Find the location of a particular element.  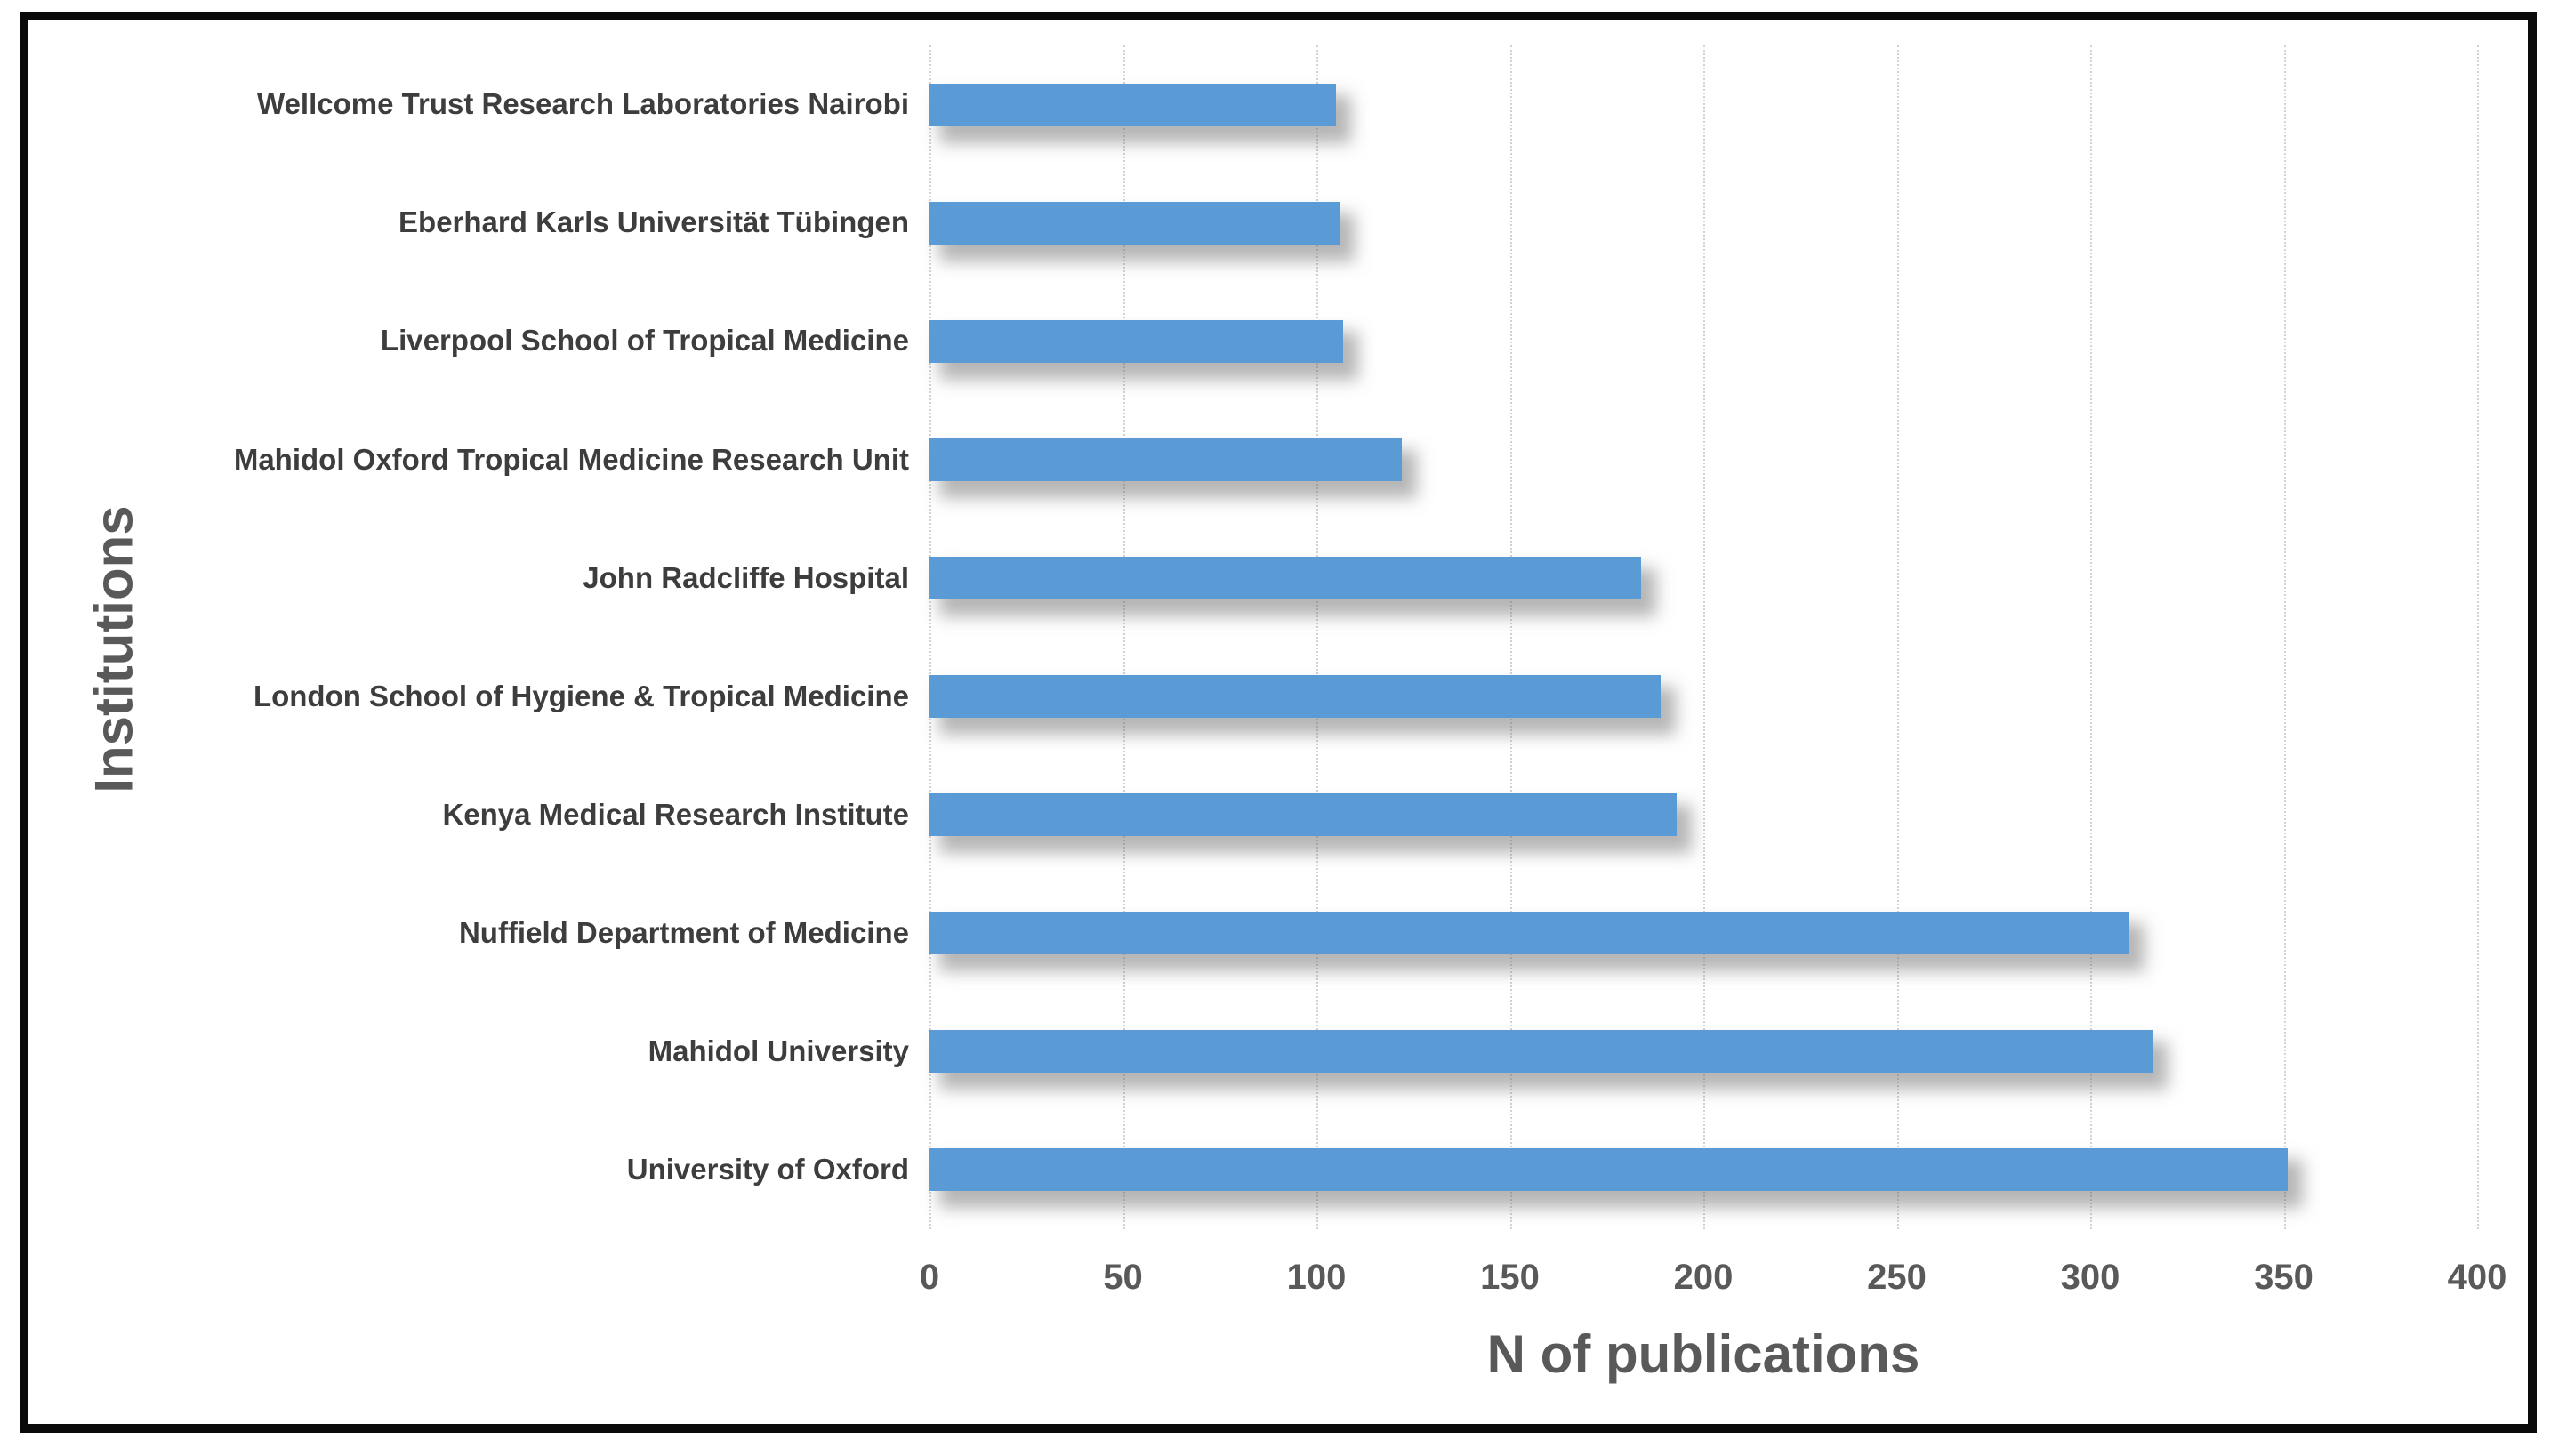

x-tick-label-400: 400 is located at coordinates (2477, 1277).